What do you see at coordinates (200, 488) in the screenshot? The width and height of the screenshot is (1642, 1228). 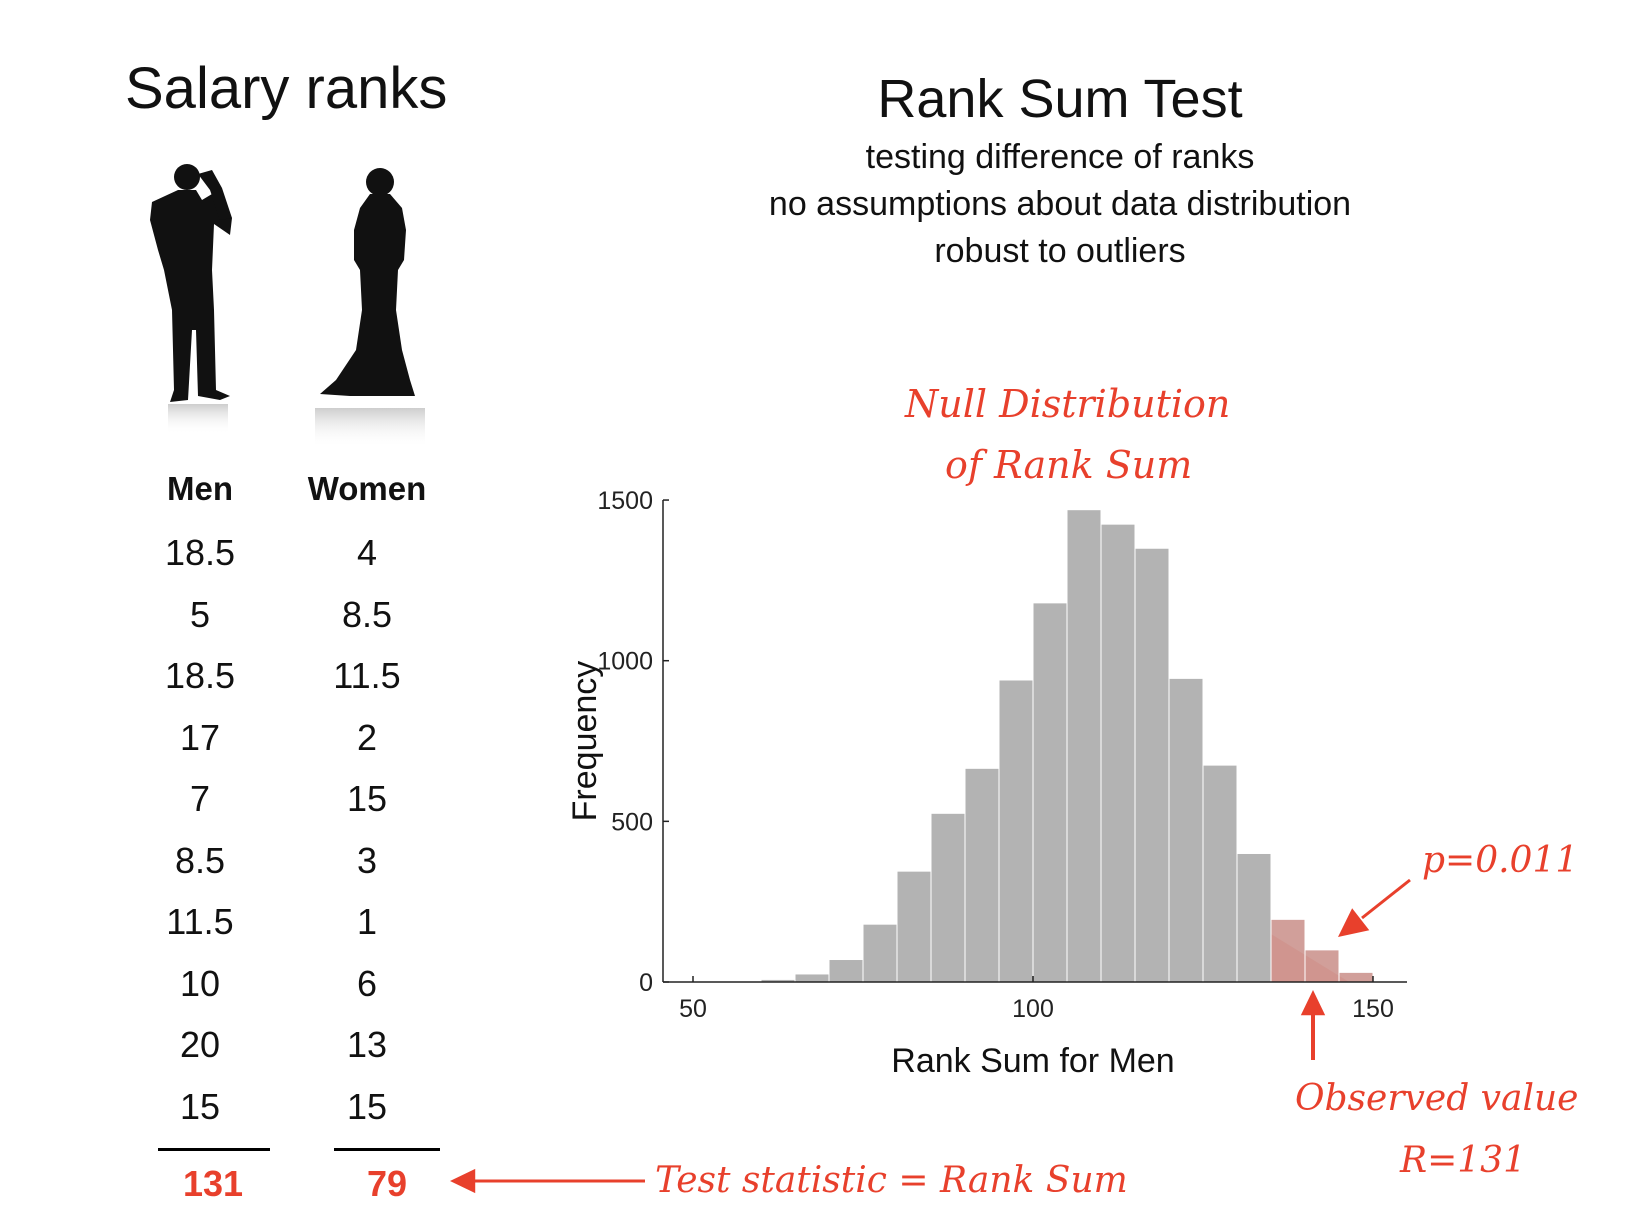 I see `men-header: Men` at bounding box center [200, 488].